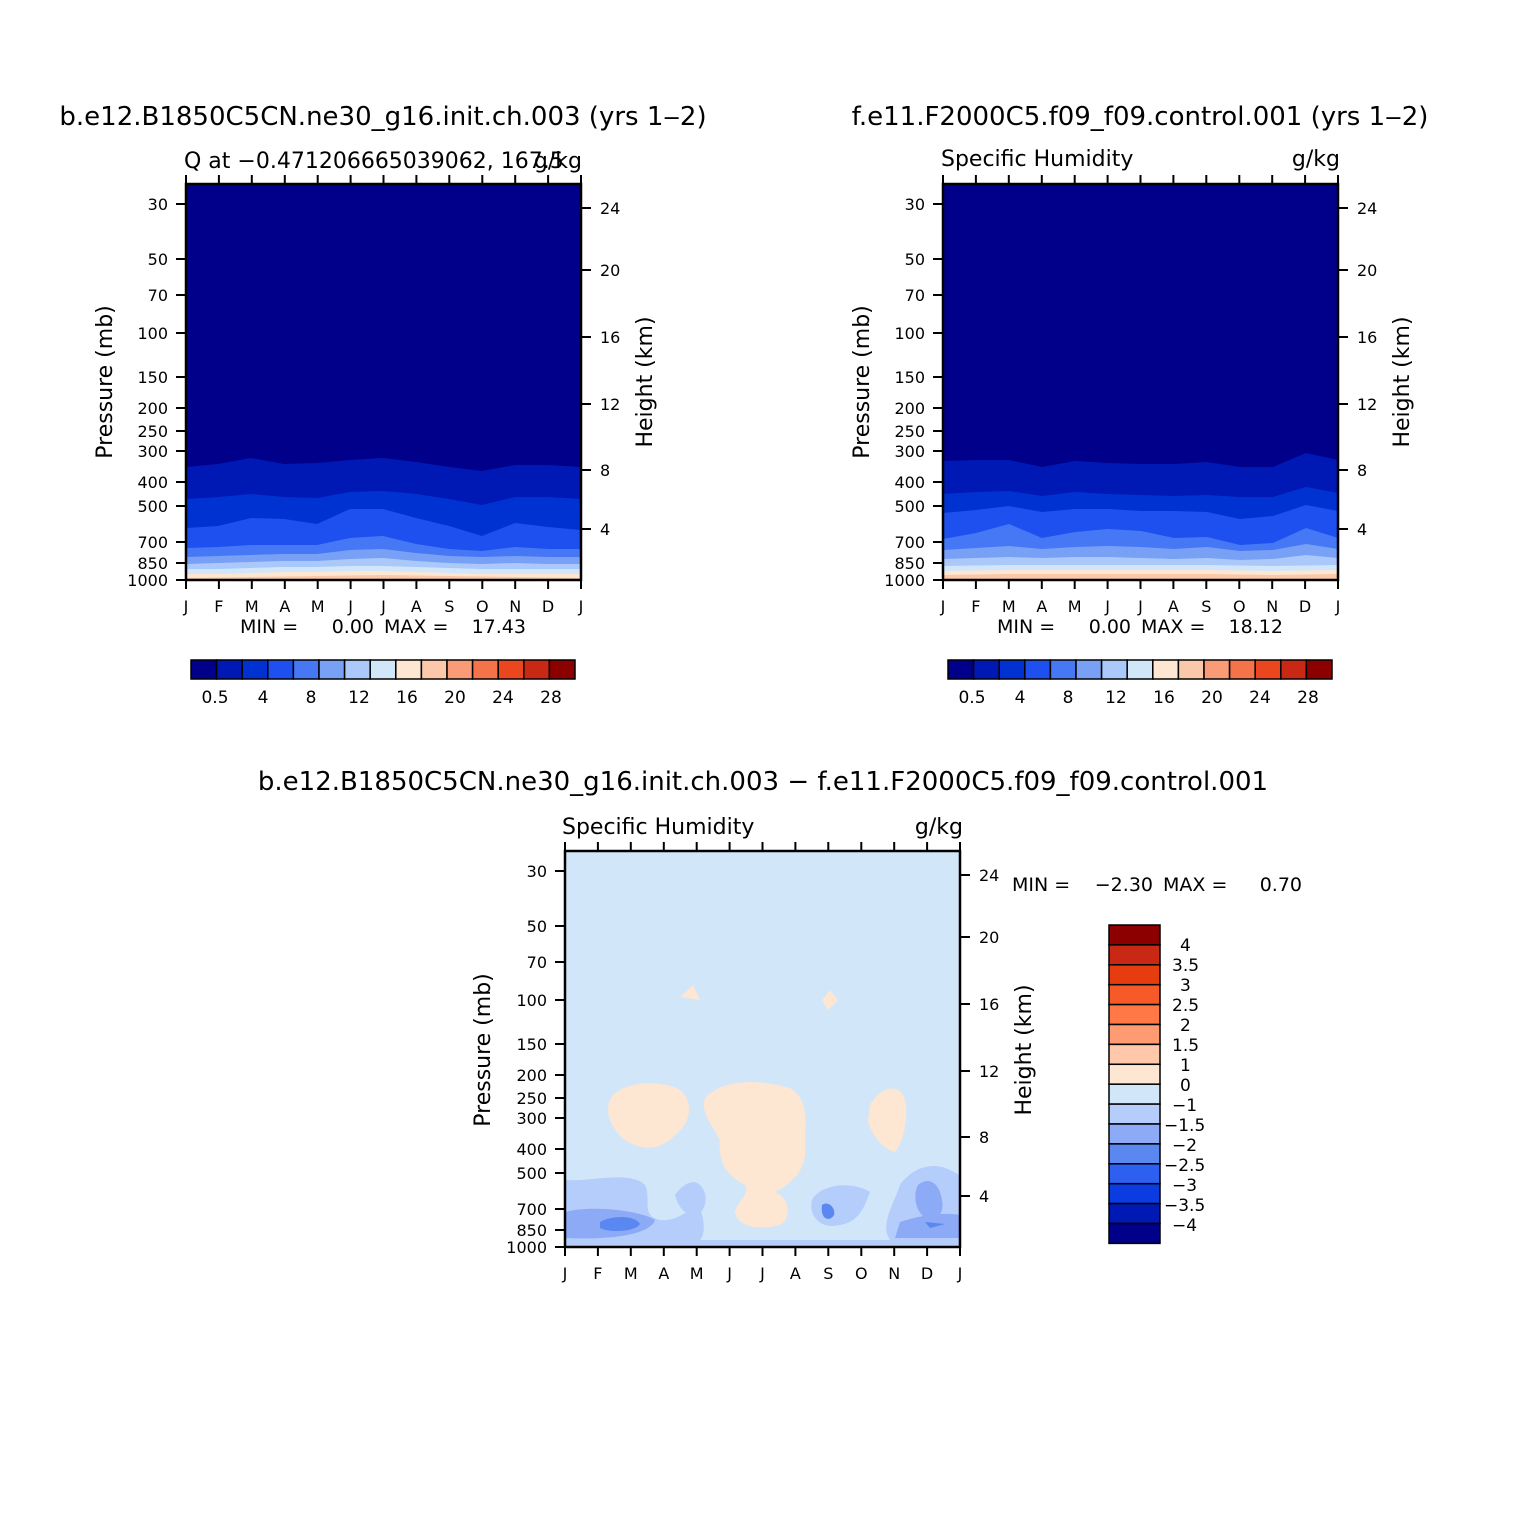 Image resolution: width=1524 pixels, height=1524 pixels. I want to click on panel-3-x-ticks, so click(762, 1049).